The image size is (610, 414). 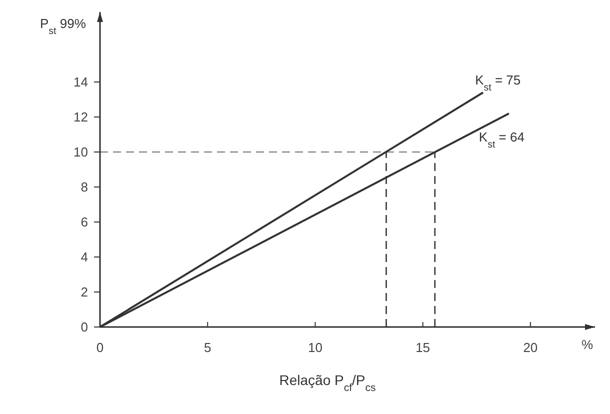 I want to click on y-axis-title: P$_{st}$ 99%, so click(x=63, y=26).